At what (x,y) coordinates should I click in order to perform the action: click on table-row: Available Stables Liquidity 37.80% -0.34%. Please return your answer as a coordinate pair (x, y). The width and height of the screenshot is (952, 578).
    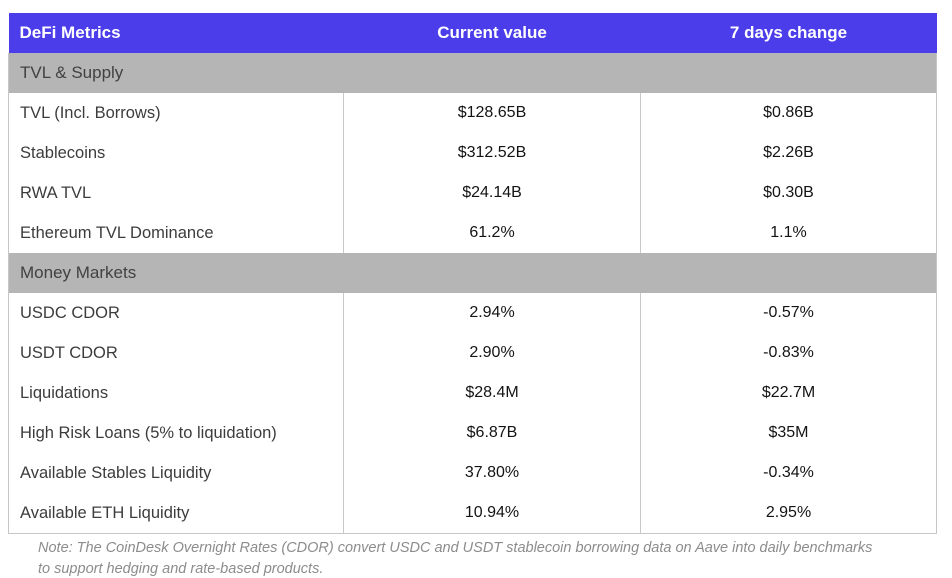
    Looking at the image, I should click on (472, 473).